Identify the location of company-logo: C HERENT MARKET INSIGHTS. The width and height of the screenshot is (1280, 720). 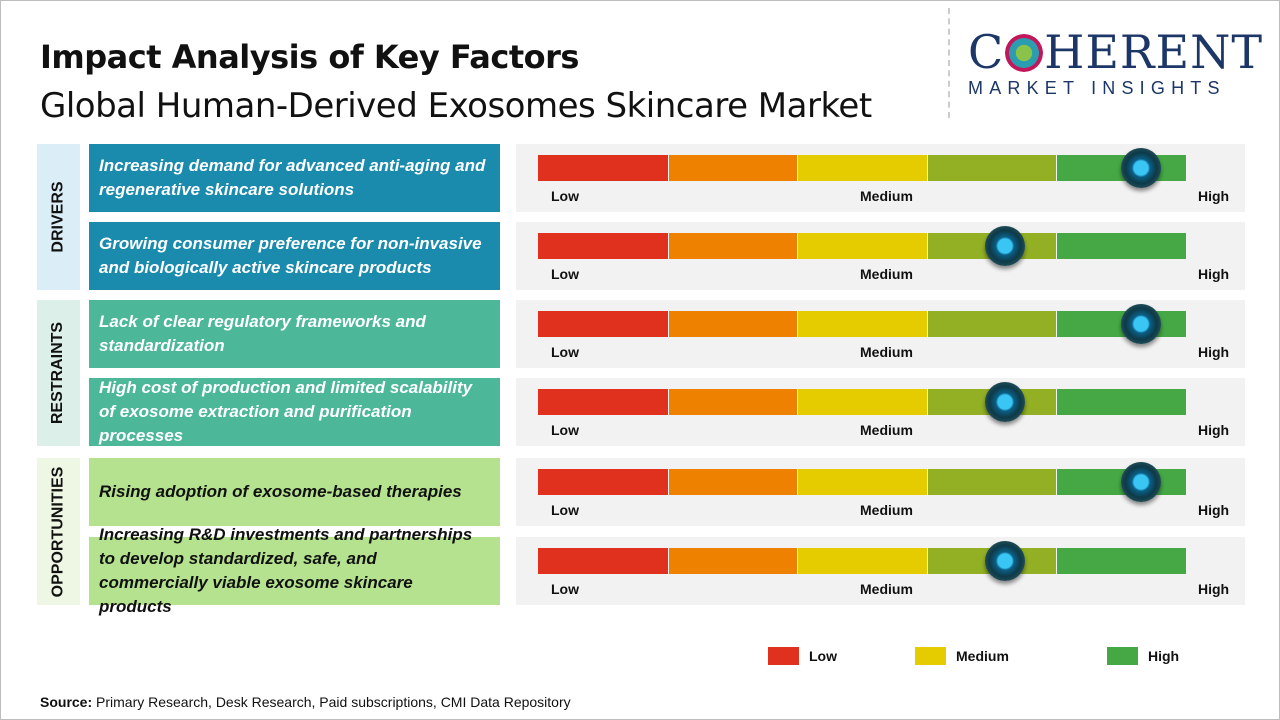
(1116, 61).